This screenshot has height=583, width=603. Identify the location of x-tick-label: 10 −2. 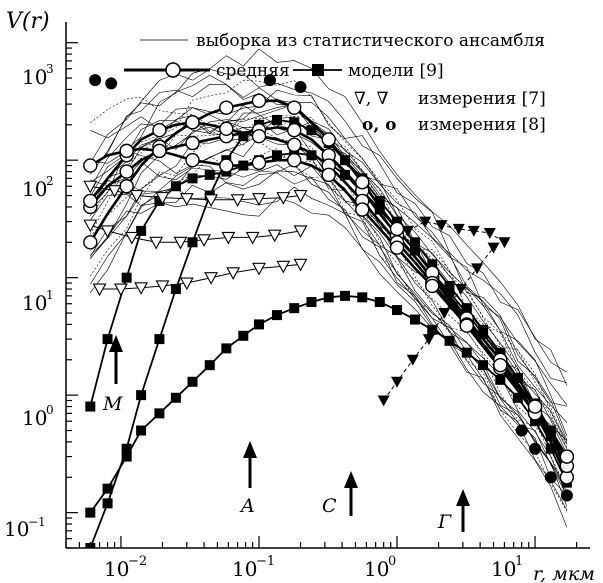
(125, 567).